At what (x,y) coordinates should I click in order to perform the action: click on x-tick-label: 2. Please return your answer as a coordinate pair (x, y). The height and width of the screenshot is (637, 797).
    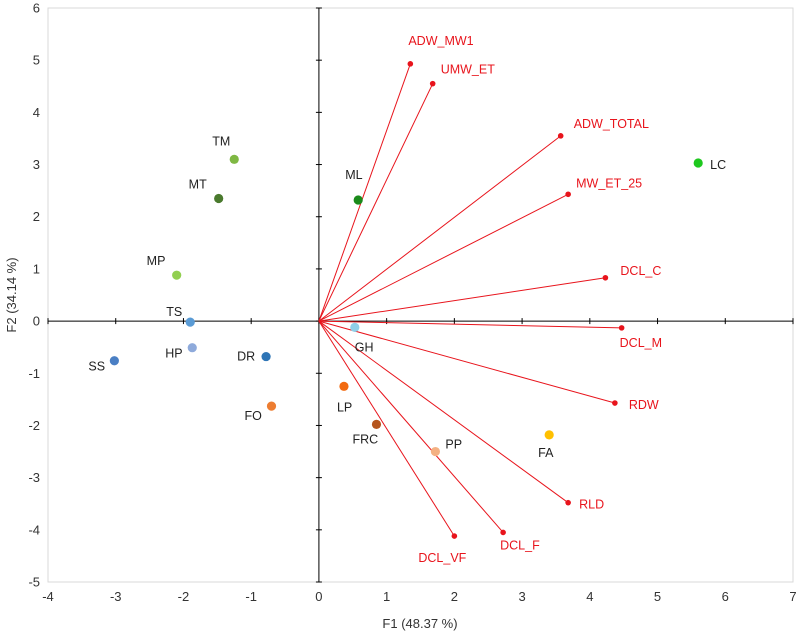
    Looking at the image, I should click on (454, 596).